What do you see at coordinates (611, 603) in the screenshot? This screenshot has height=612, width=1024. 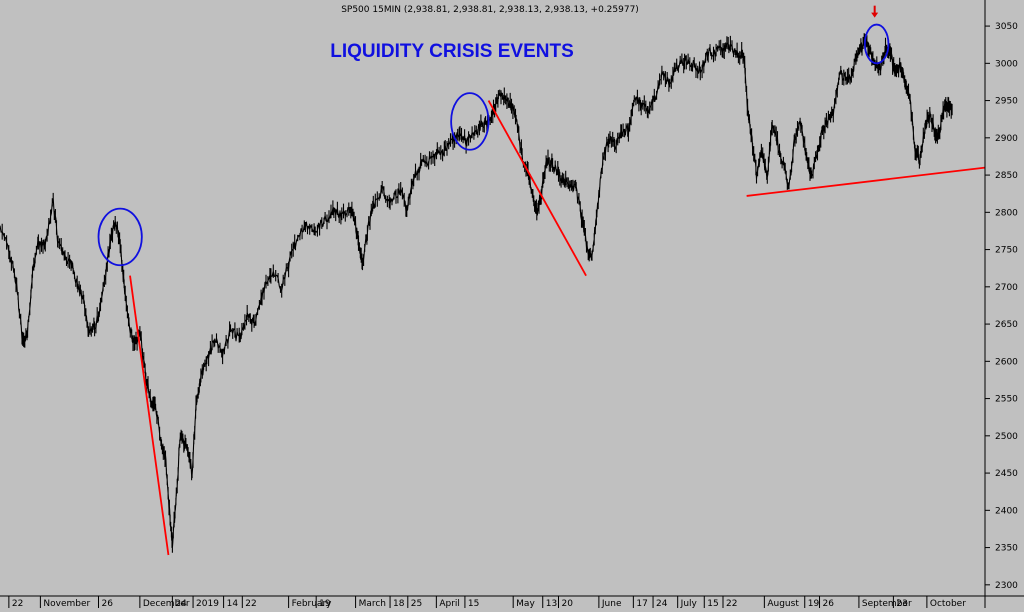 I see `x-tick-label: June` at bounding box center [611, 603].